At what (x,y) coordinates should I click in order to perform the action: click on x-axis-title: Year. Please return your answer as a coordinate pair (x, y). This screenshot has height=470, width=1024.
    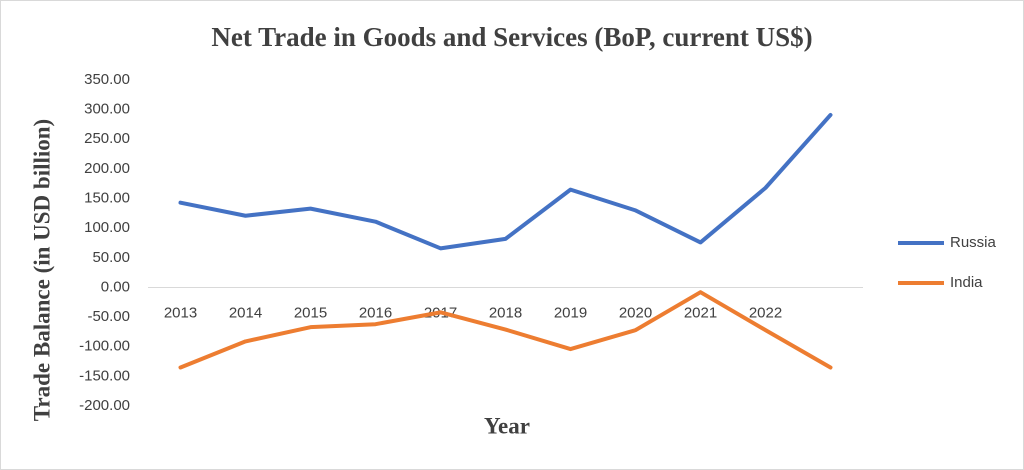
    Looking at the image, I should click on (507, 425).